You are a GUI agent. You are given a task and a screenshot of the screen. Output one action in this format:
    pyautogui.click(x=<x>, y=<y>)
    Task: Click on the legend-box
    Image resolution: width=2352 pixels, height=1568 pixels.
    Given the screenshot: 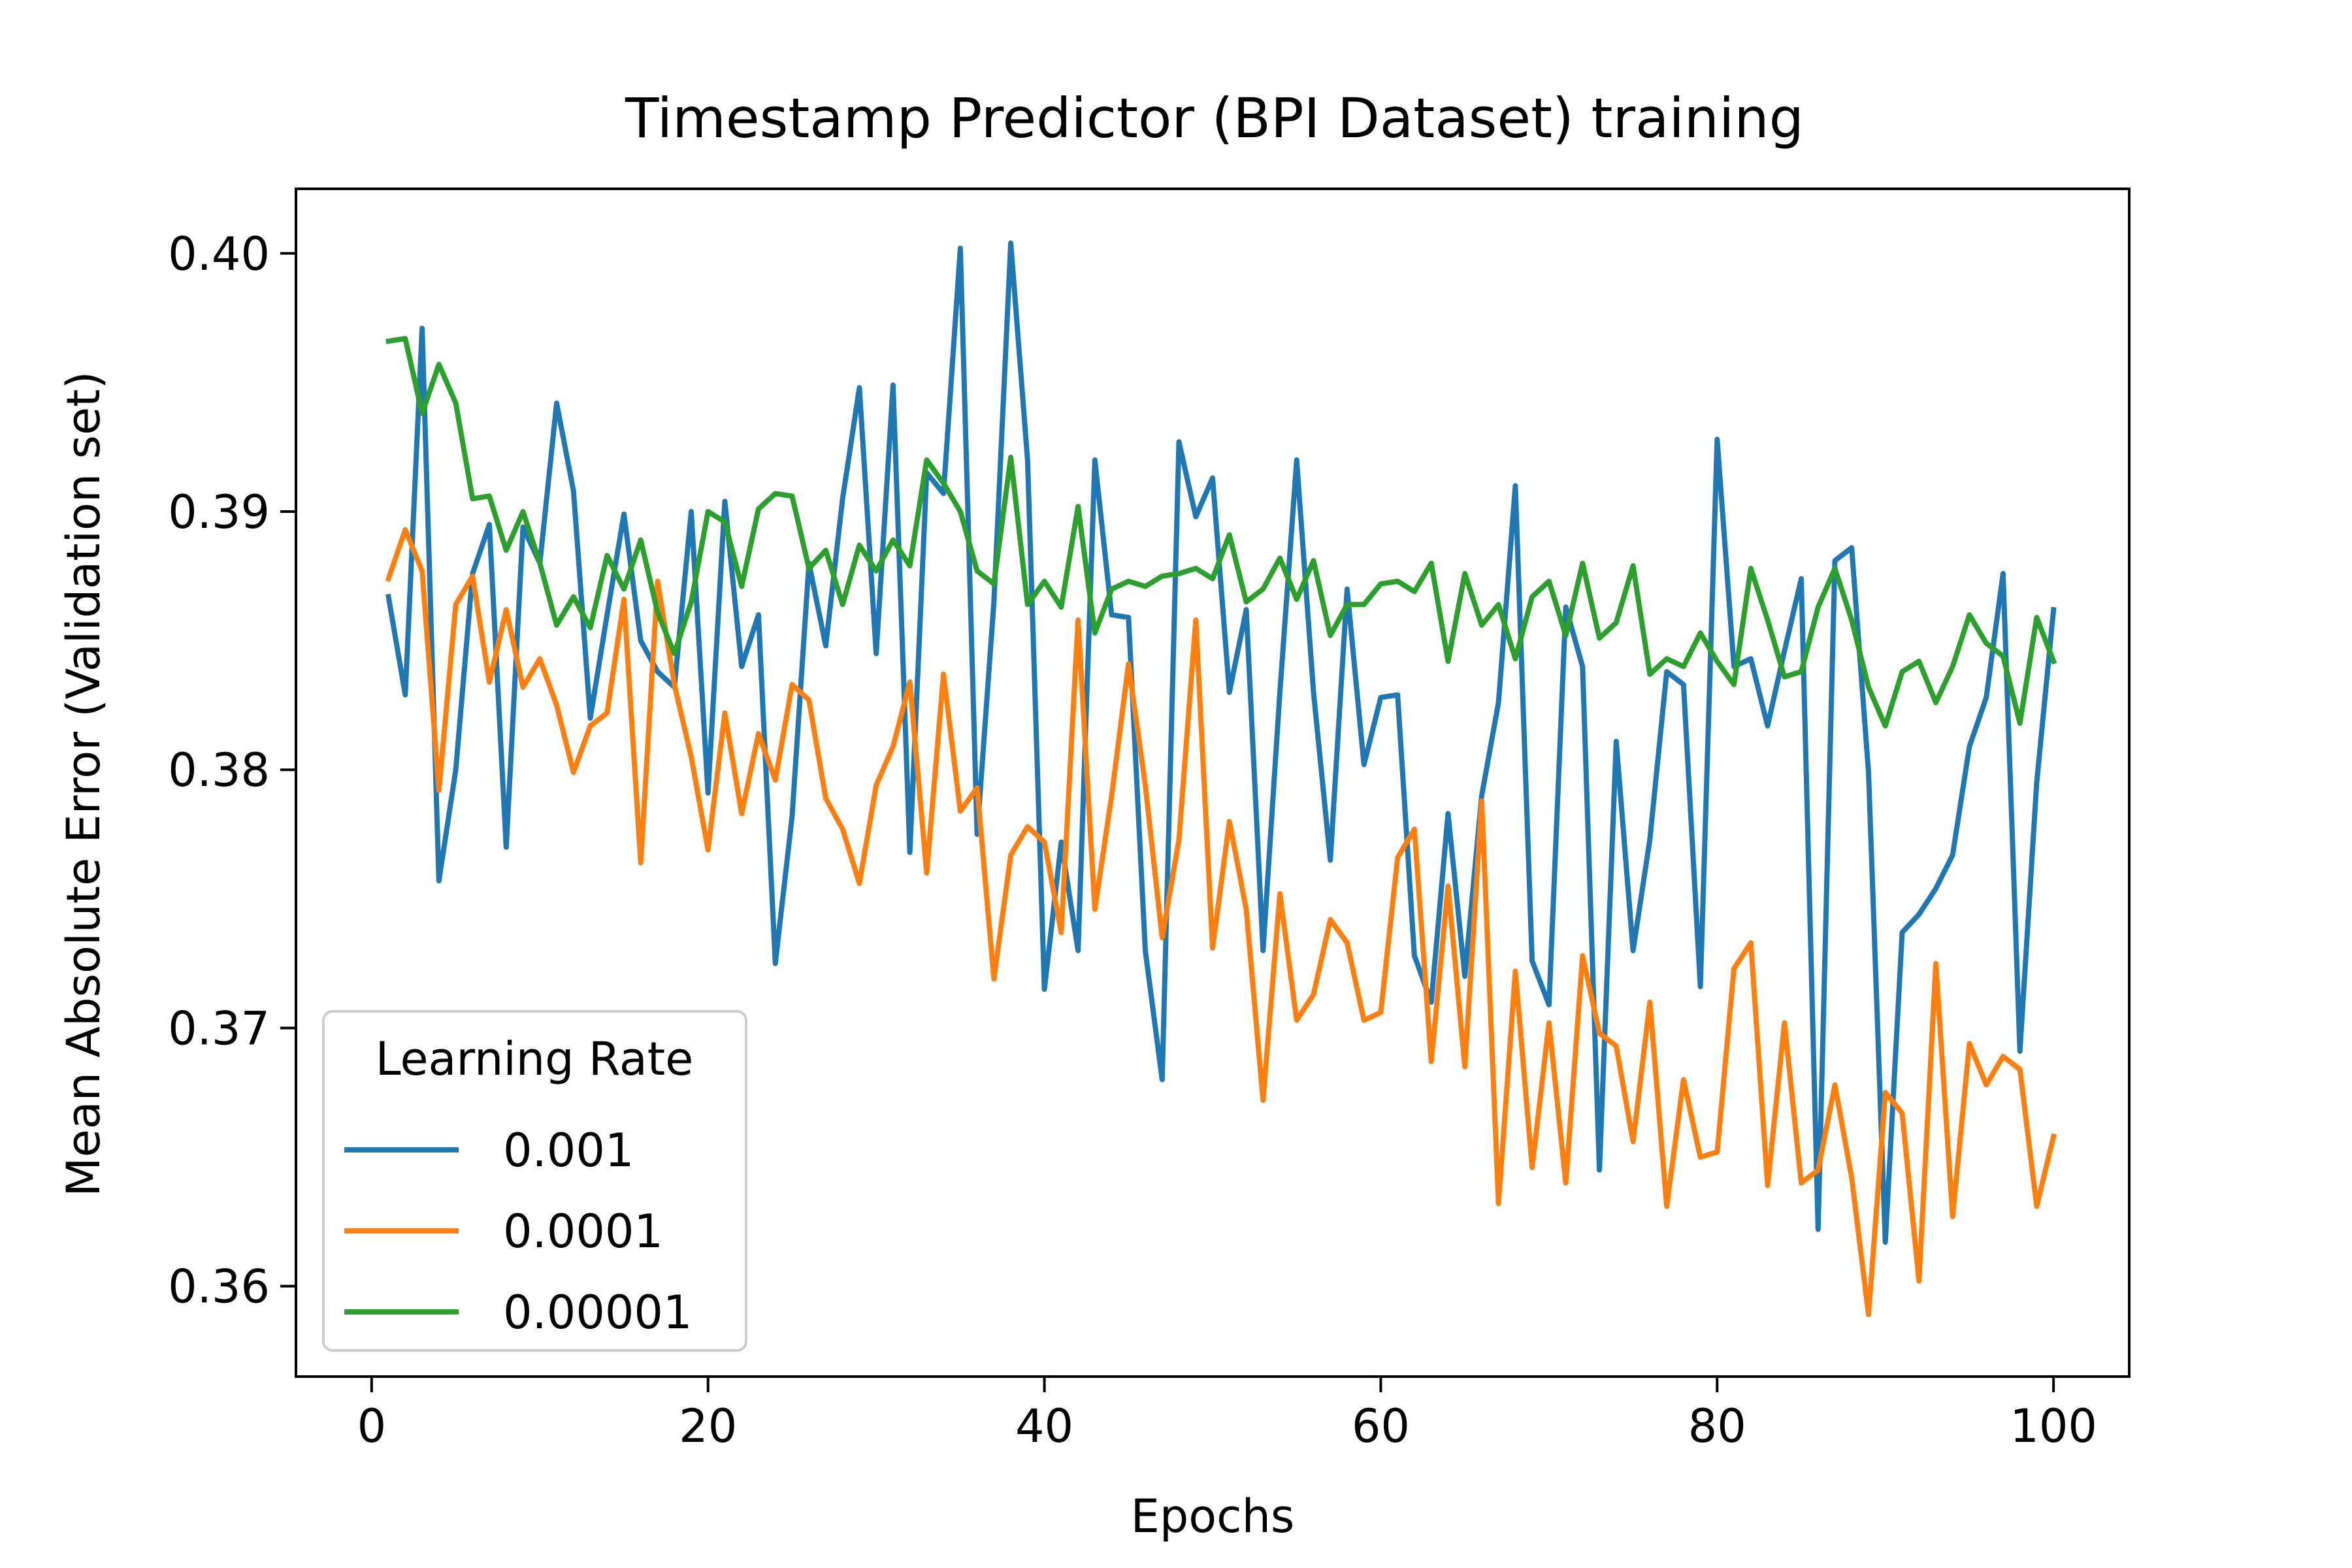 What is the action you would take?
    pyautogui.click(x=534, y=1181)
    